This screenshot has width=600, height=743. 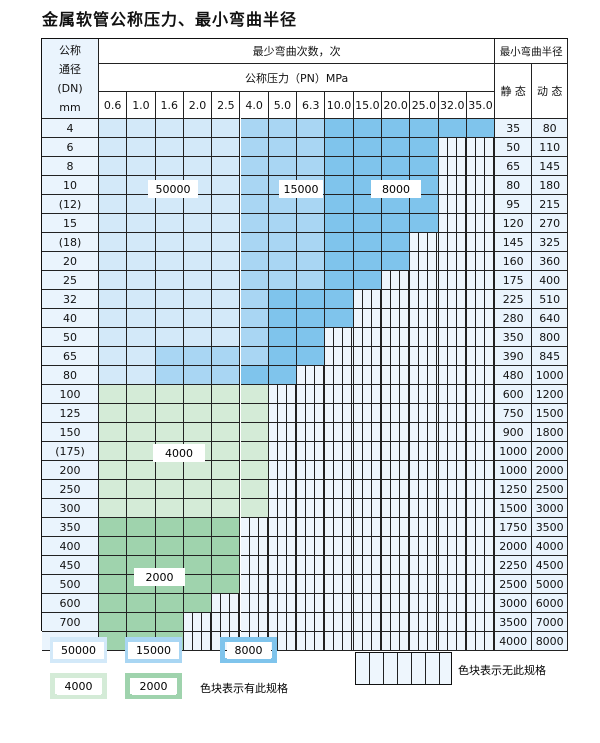 I want to click on dynamic-radius-cell: 110, so click(x=550, y=147).